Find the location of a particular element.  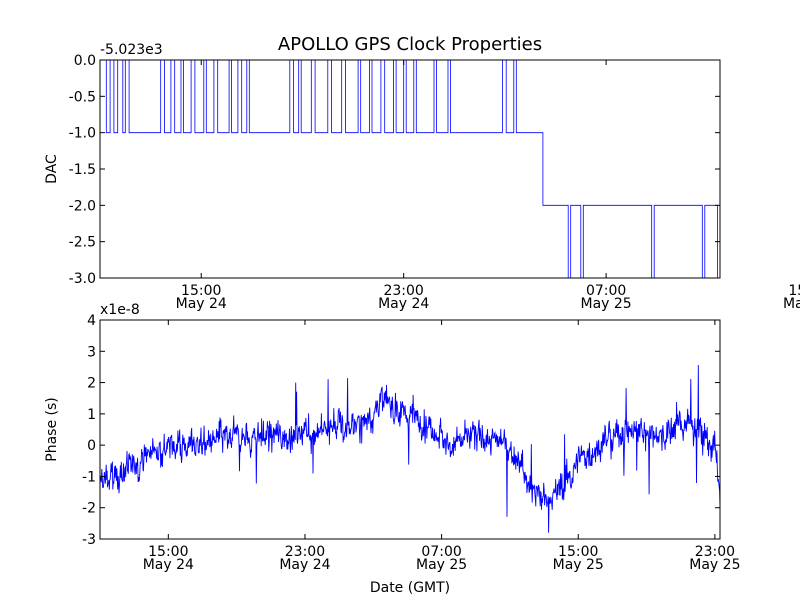

y-tick-label: 4 is located at coordinates (91, 321).